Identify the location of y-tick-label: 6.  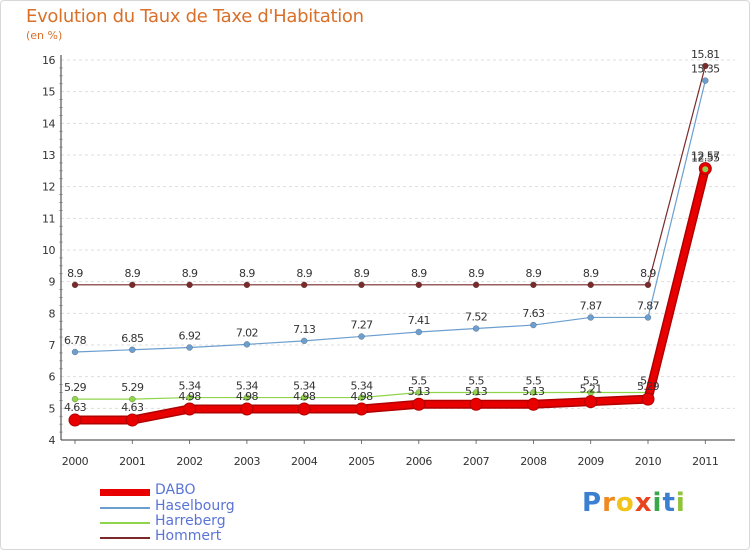
(52, 377).